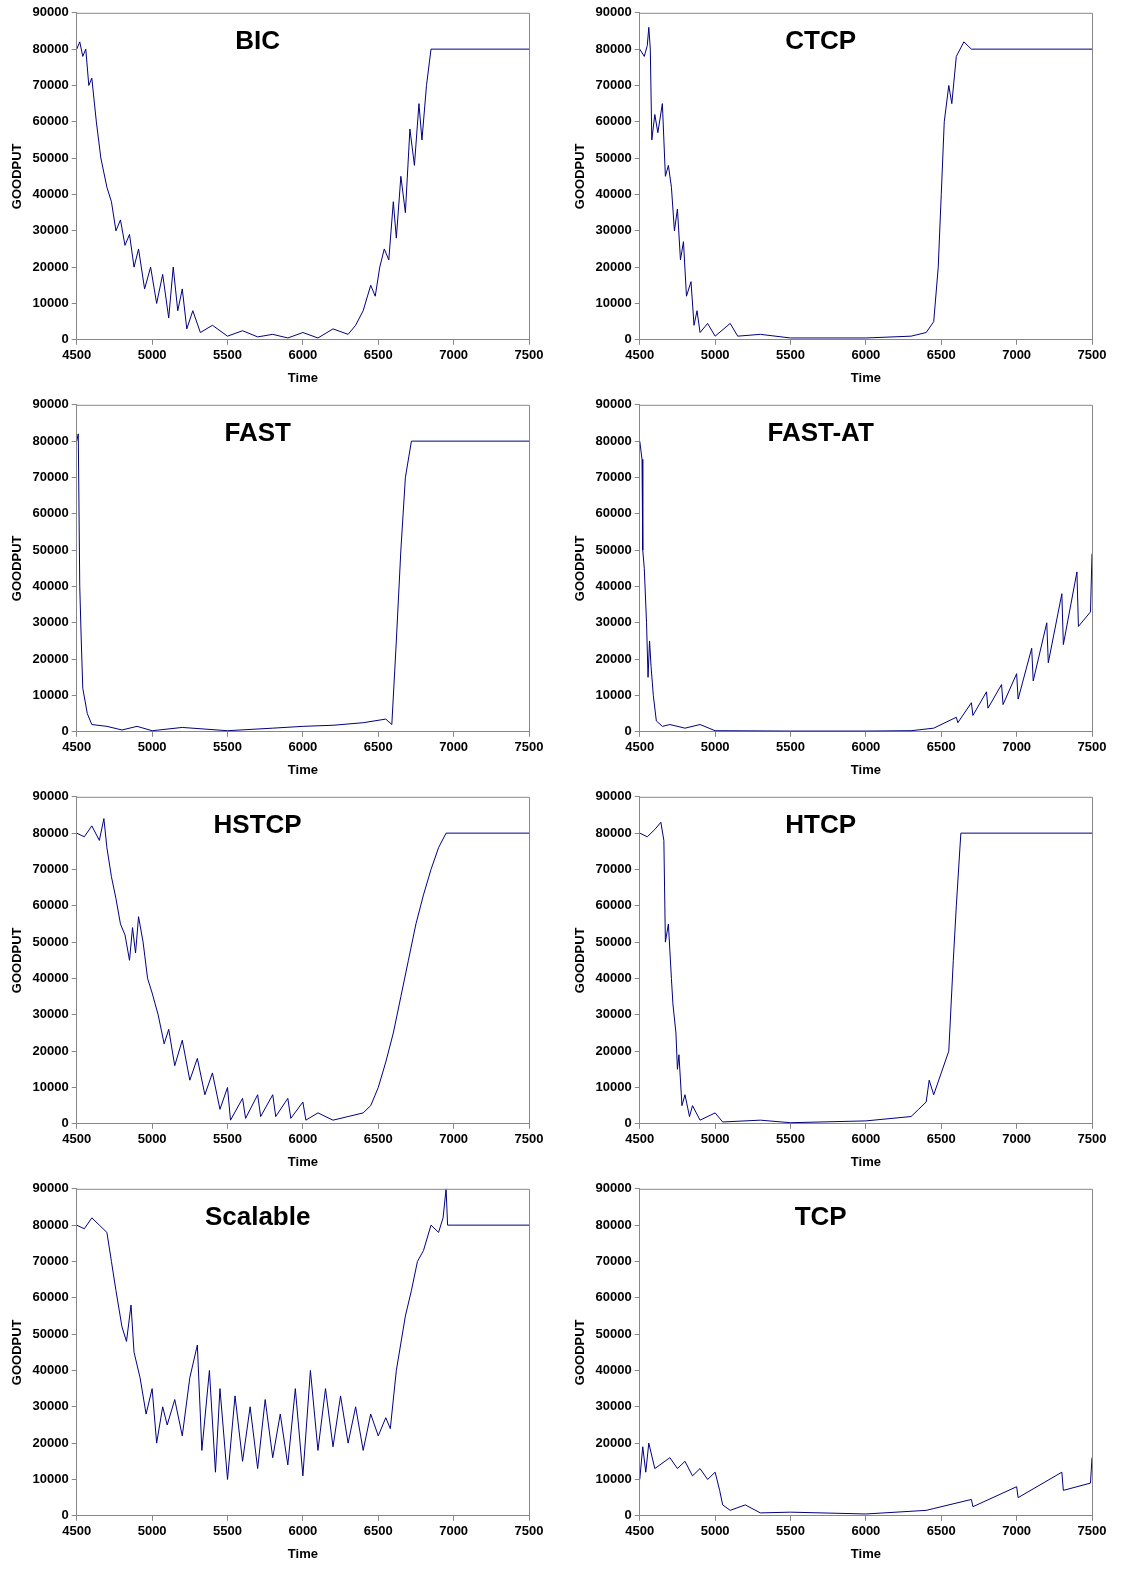 This screenshot has width=1121, height=1579. I want to click on text: HSTCP, so click(257, 823).